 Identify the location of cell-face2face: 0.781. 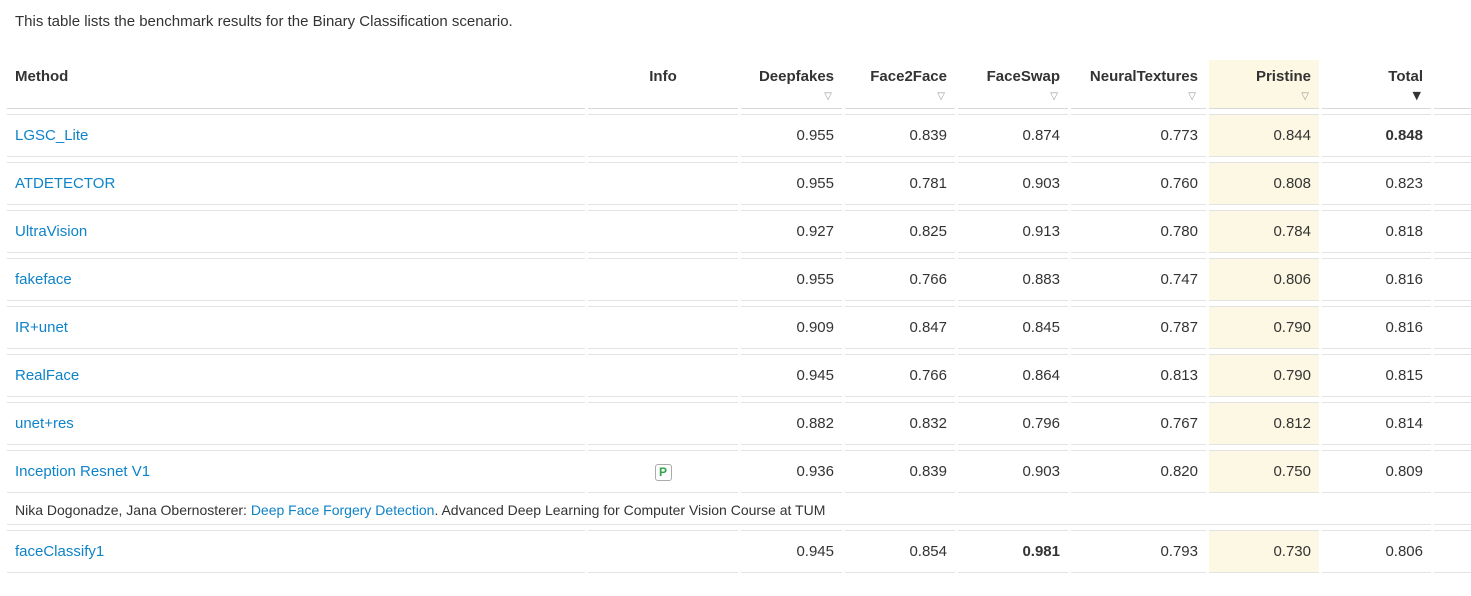
(900, 183).